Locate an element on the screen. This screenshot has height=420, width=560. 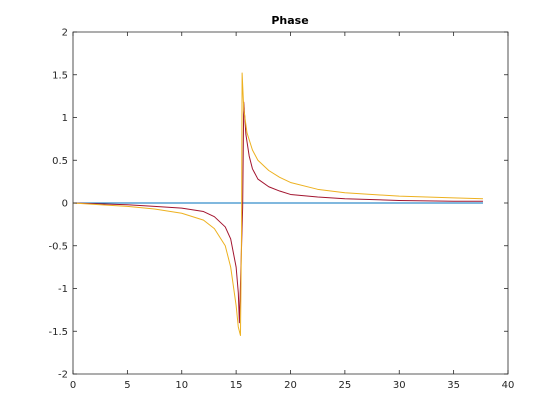
y-tick-label: -1 is located at coordinates (63, 289).